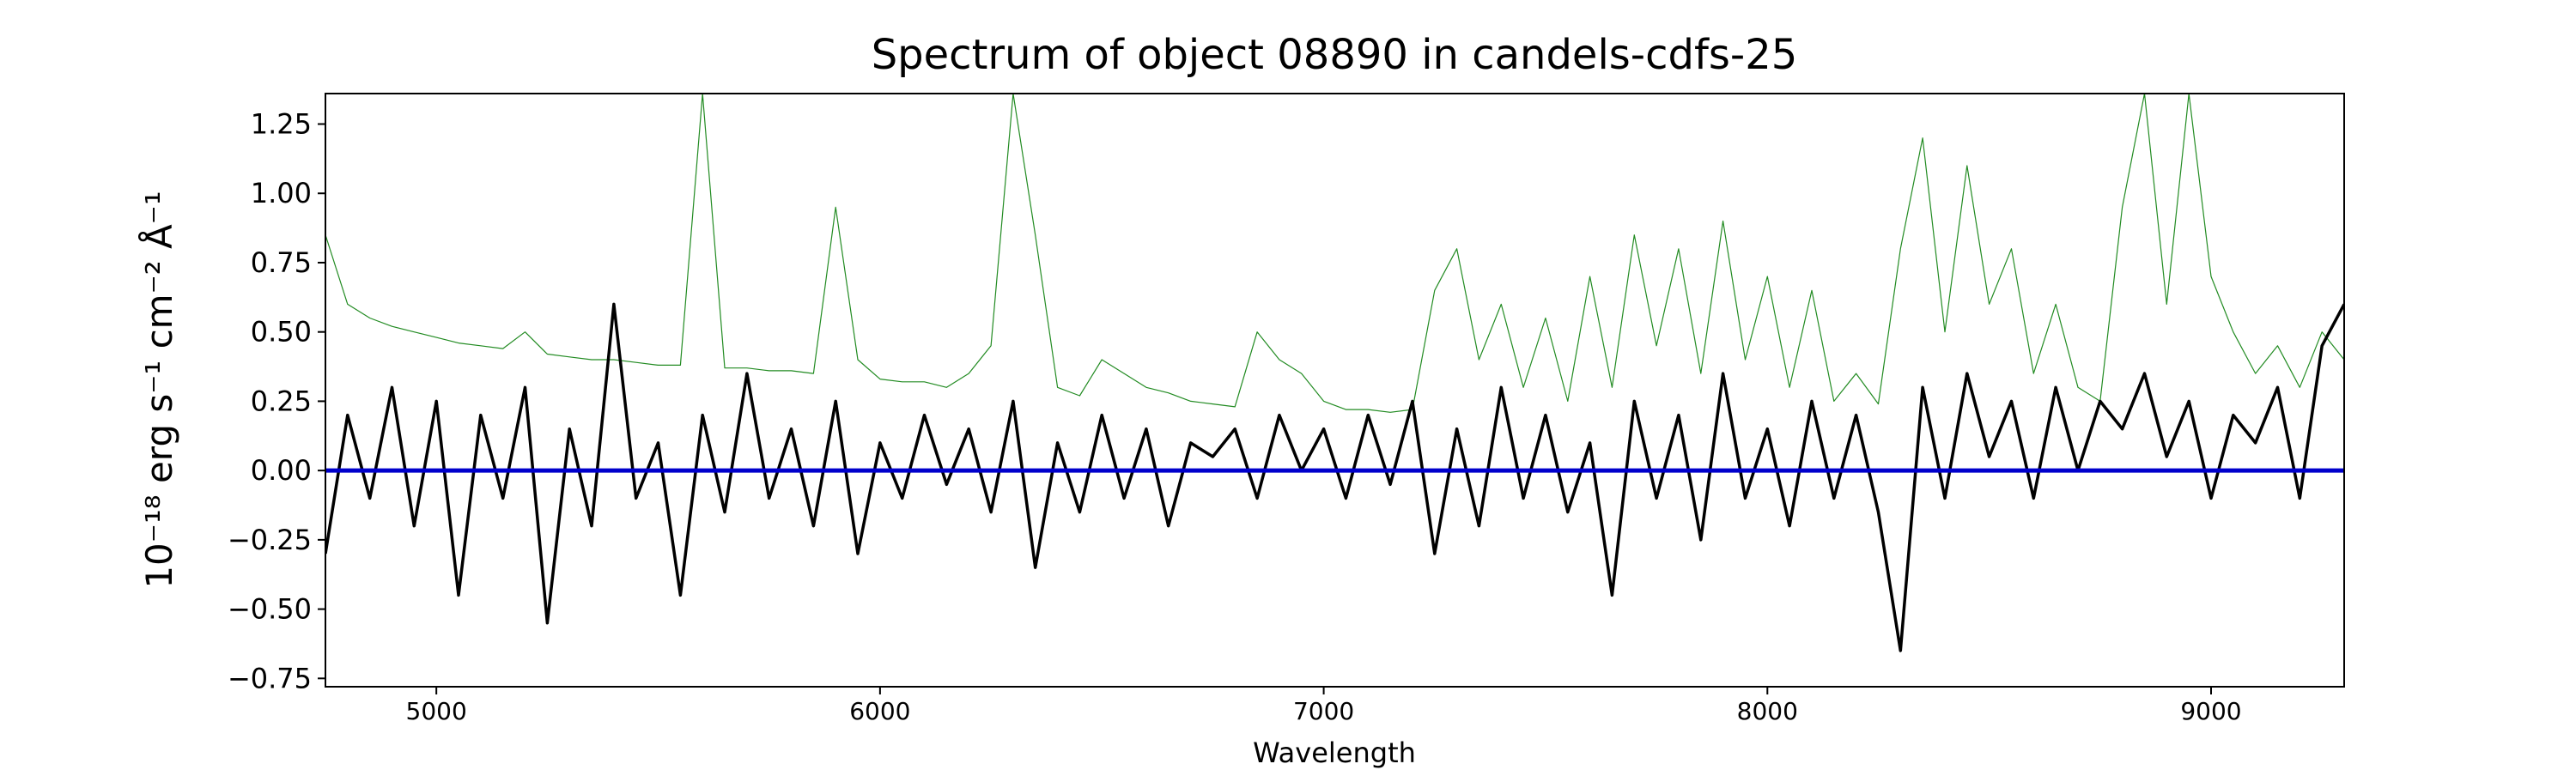 The height and width of the screenshot is (776, 2576). What do you see at coordinates (879, 711) in the screenshot?
I see `x-tick-label: 6000` at bounding box center [879, 711].